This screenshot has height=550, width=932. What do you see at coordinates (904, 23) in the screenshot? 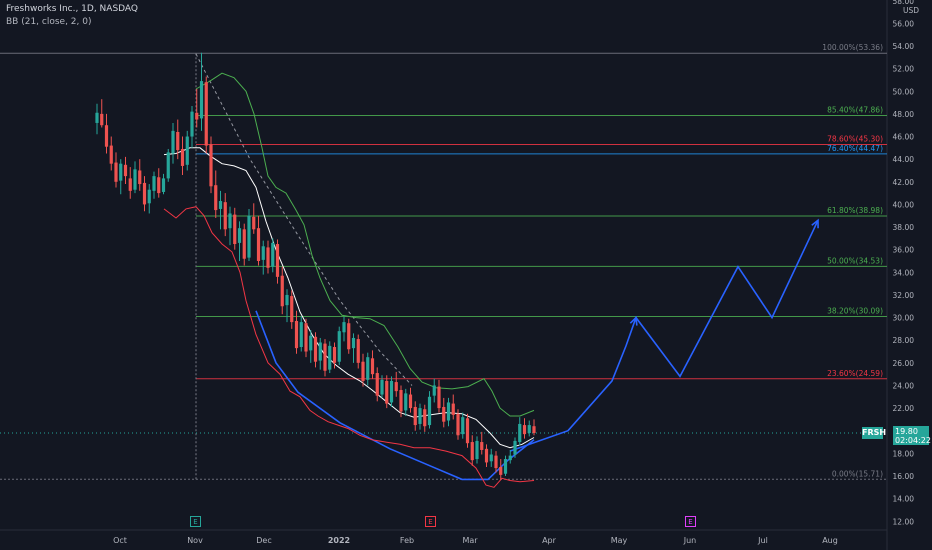
I see `price-tick-label: 56.00` at bounding box center [904, 23].